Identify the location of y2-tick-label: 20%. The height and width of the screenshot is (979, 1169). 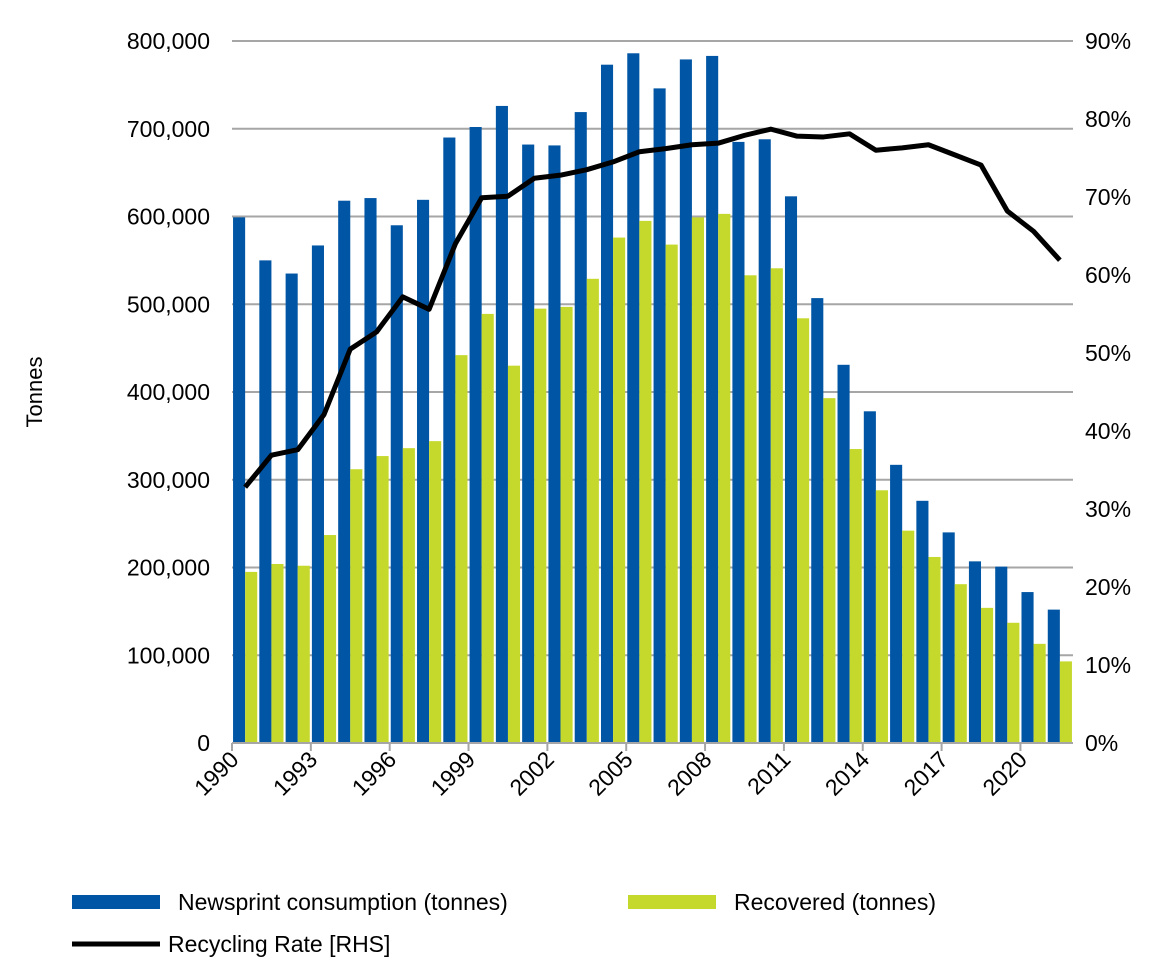
(1108, 587).